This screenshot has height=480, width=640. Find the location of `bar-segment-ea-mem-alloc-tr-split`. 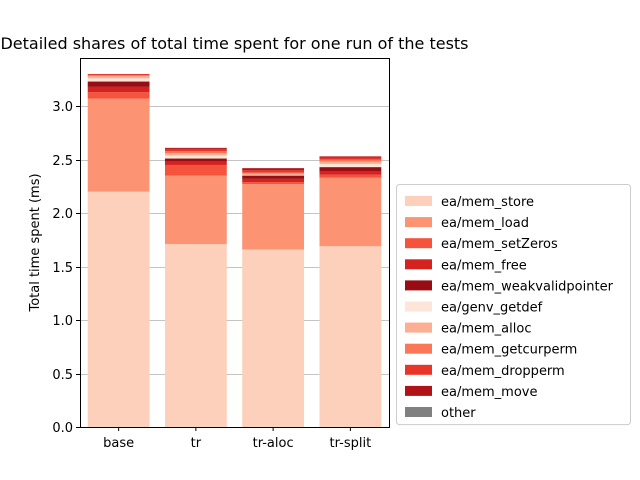

bar-segment-ea-mem-alloc-tr-split is located at coordinates (350, 162).